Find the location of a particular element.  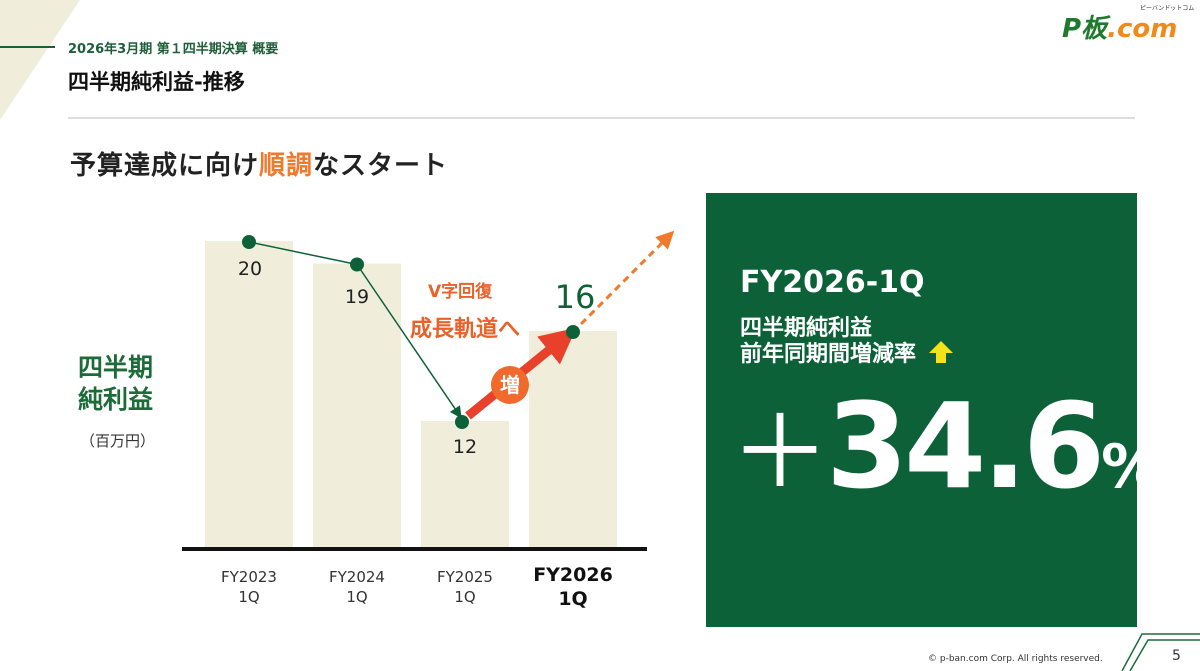

headline: 予算達成に向け順調なスタート is located at coordinates (259, 166).